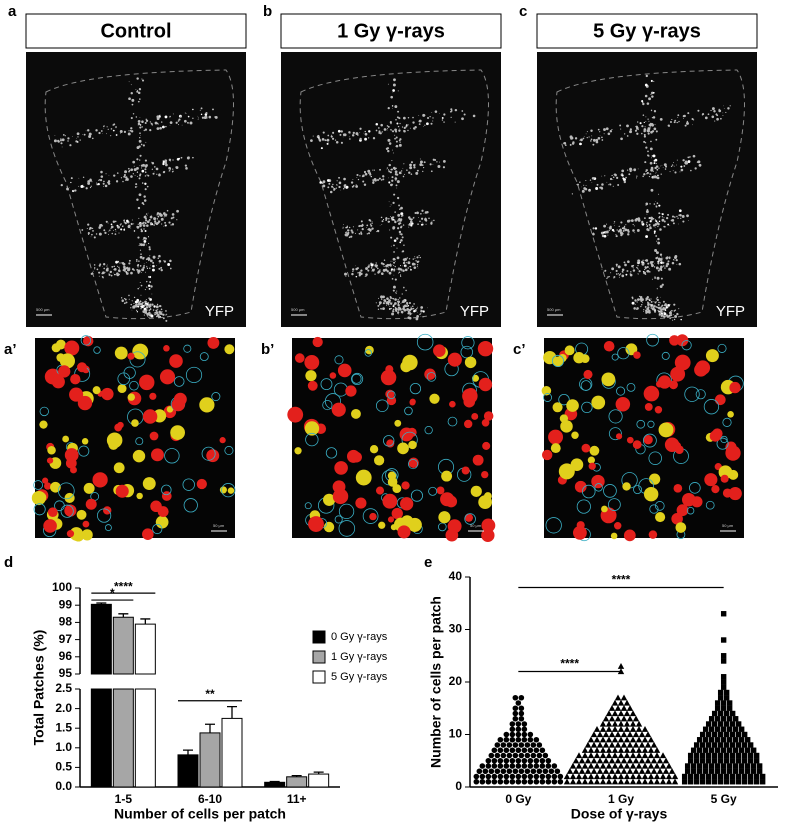  I want to click on significance-text: ****, so click(621, 580).